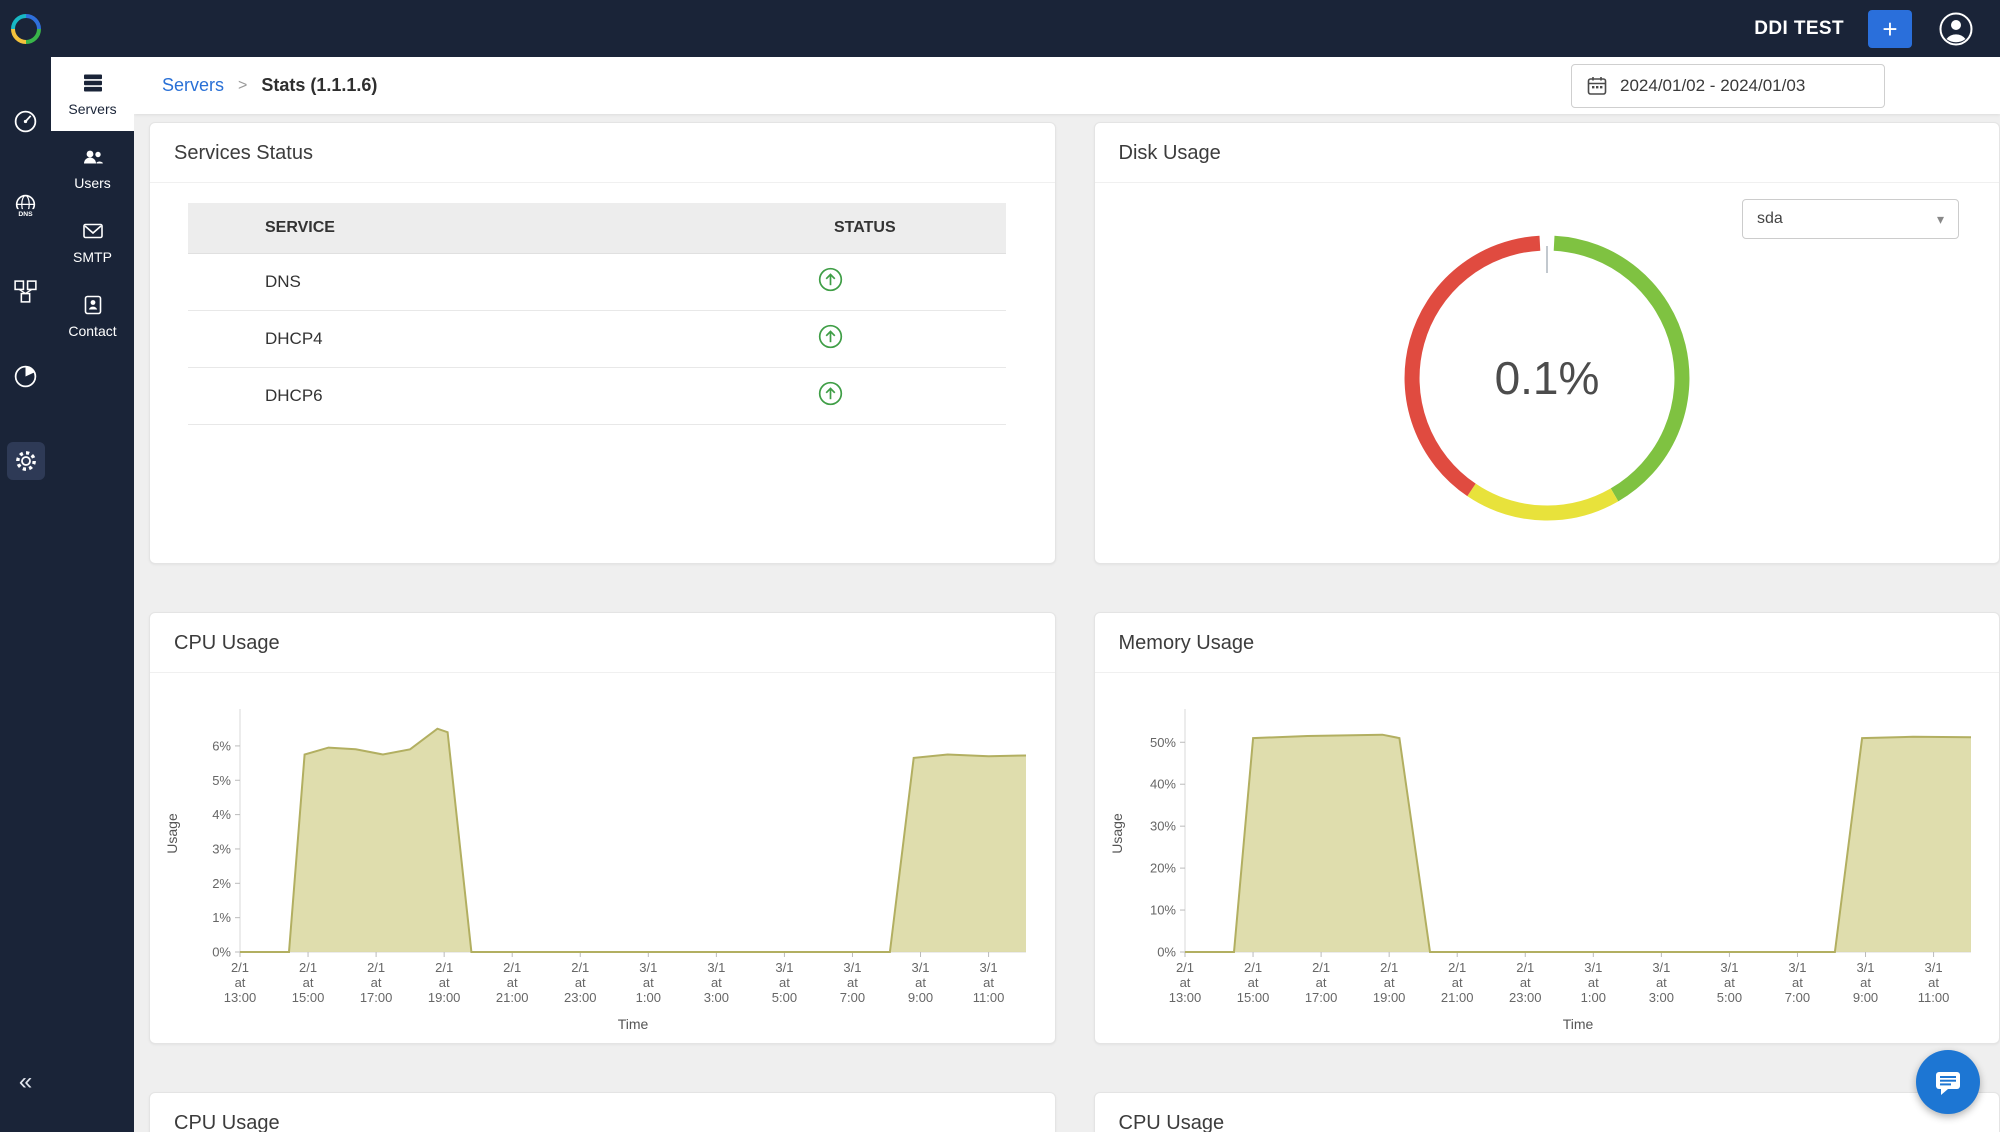 This screenshot has height=1132, width=2000. I want to click on section-sidebar: Servers Users SMTP Contact, so click(92, 594).